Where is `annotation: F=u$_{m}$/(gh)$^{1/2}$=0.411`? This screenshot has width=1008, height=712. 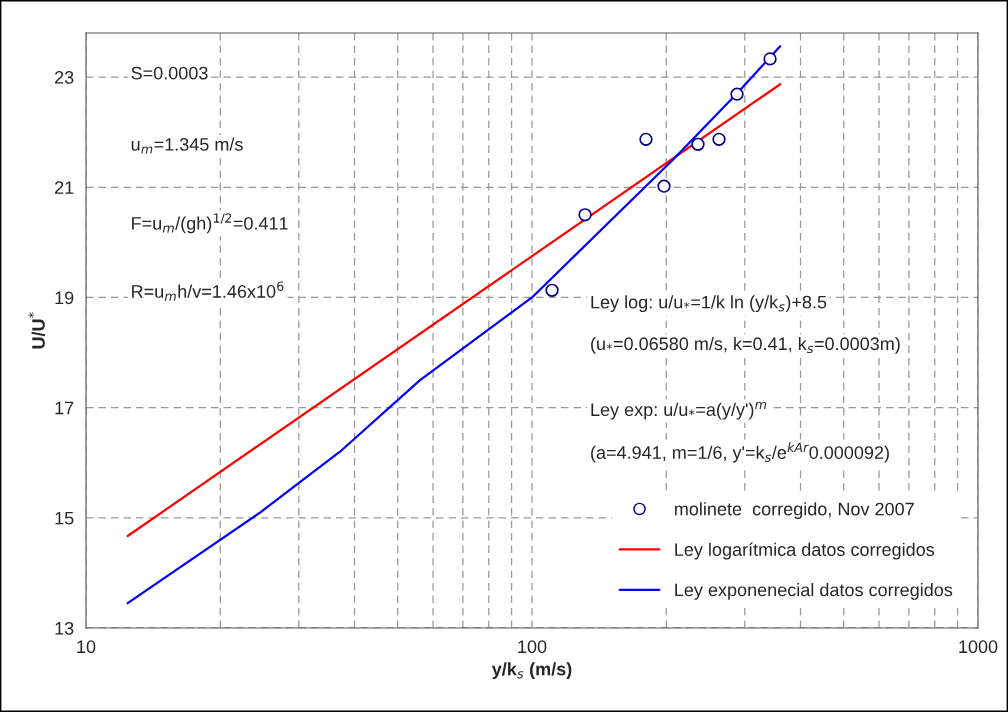 annotation: F=u$_{m}$/(gh)$^{1/2}$=0.411 is located at coordinates (210, 223).